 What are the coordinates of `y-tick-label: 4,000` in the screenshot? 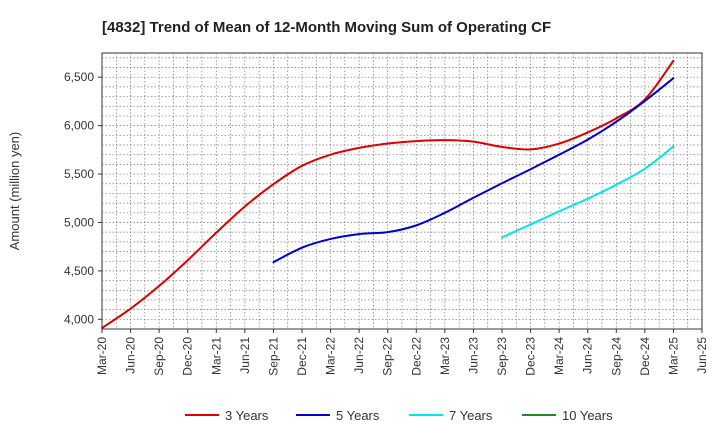 It's located at (79, 319).